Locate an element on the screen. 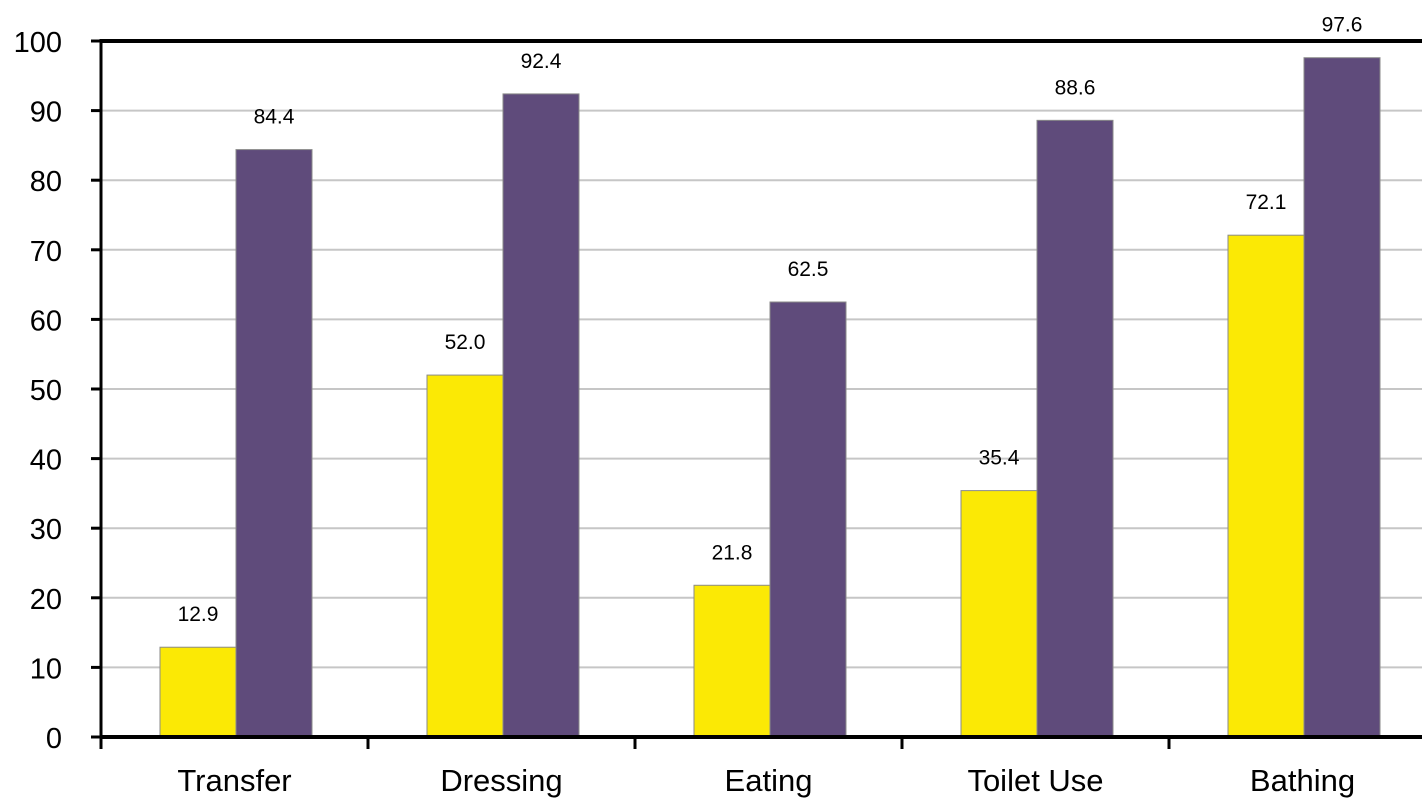  y-tick-label: 20 is located at coordinates (46, 600).